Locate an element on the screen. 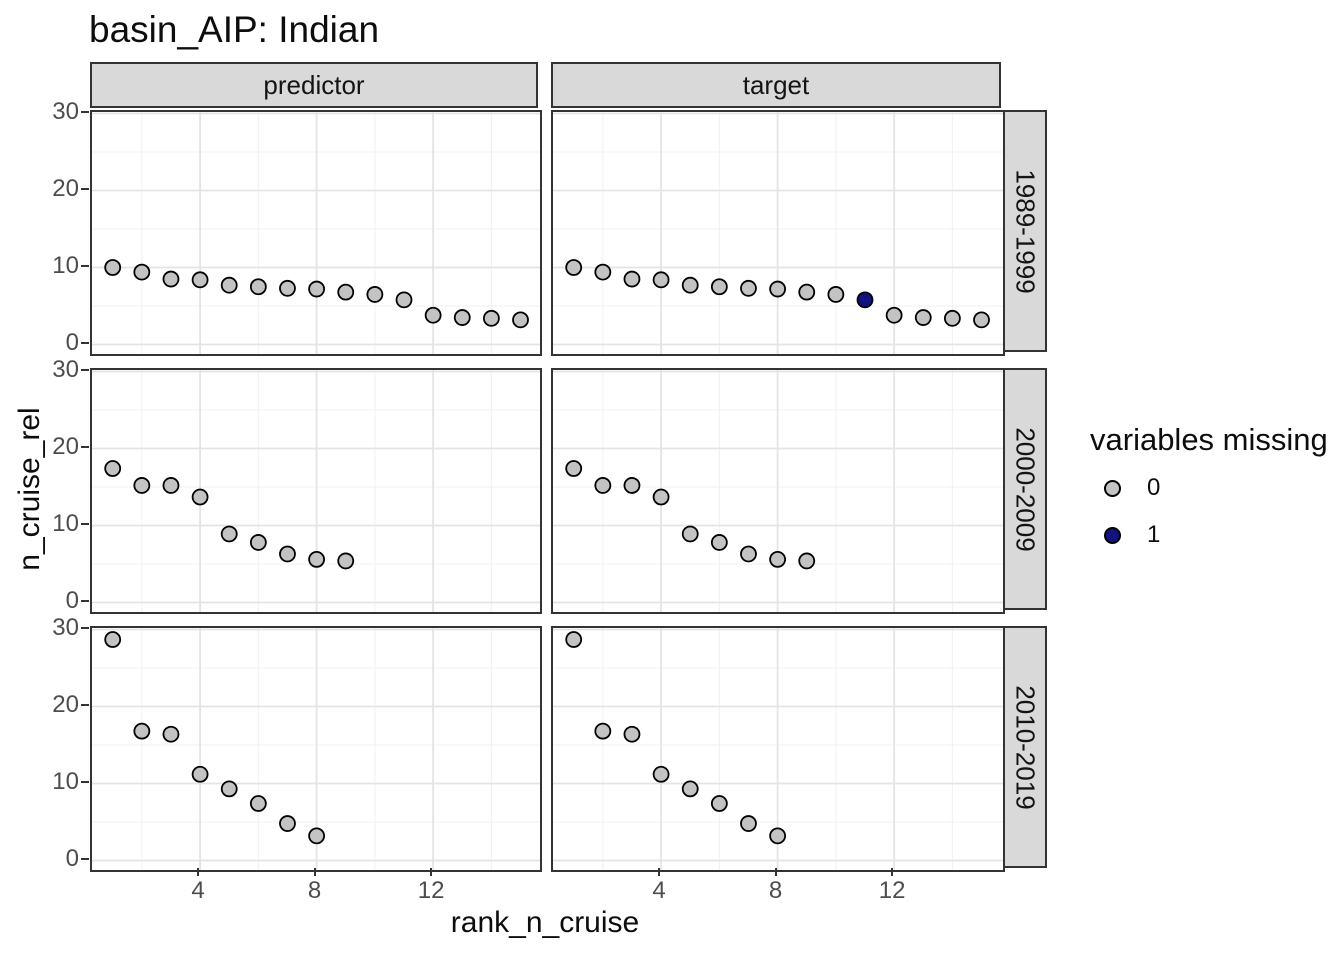  panel-predictor-2010-2019 is located at coordinates (316, 749).